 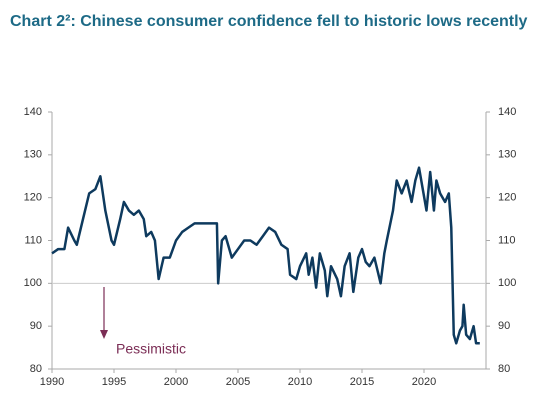 What do you see at coordinates (33, 198) in the screenshot?
I see `y-tick-label: 120` at bounding box center [33, 198].